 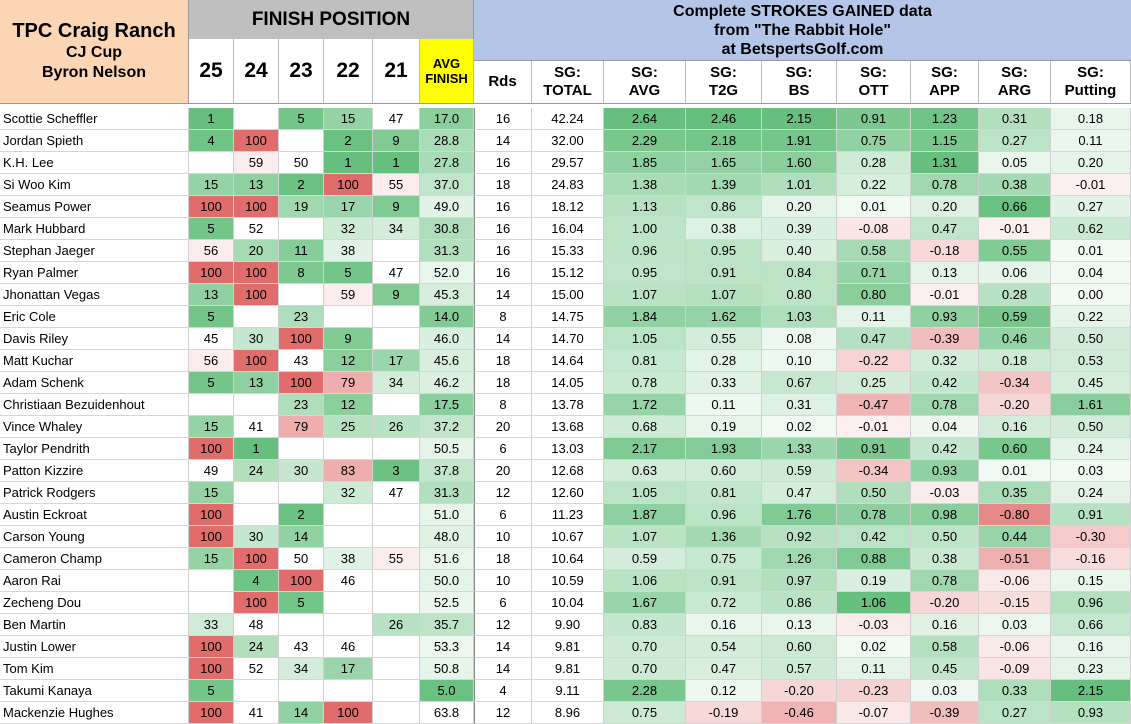 What do you see at coordinates (645, 295) in the screenshot?
I see `sg-cell: 1.07` at bounding box center [645, 295].